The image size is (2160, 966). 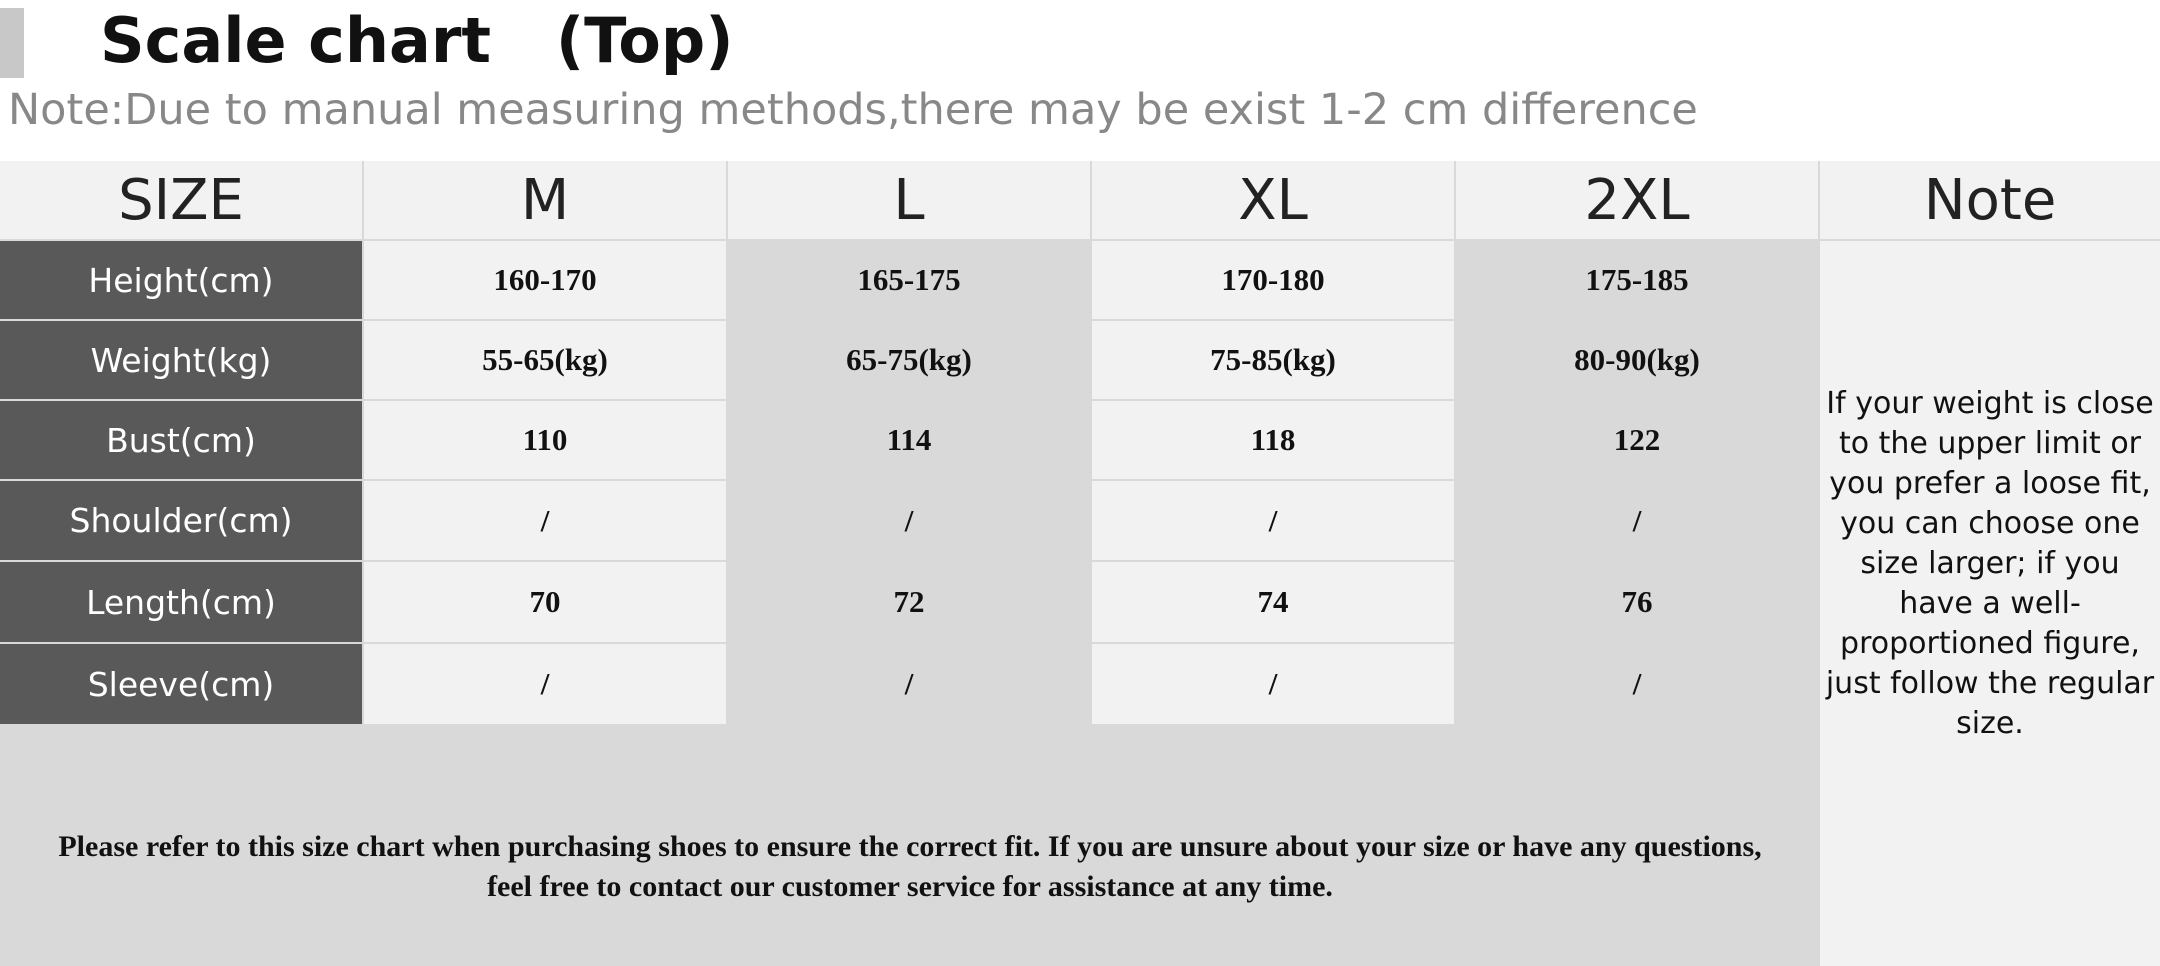 I want to click on cell-height-xl: 170-180, so click(x=1273, y=280).